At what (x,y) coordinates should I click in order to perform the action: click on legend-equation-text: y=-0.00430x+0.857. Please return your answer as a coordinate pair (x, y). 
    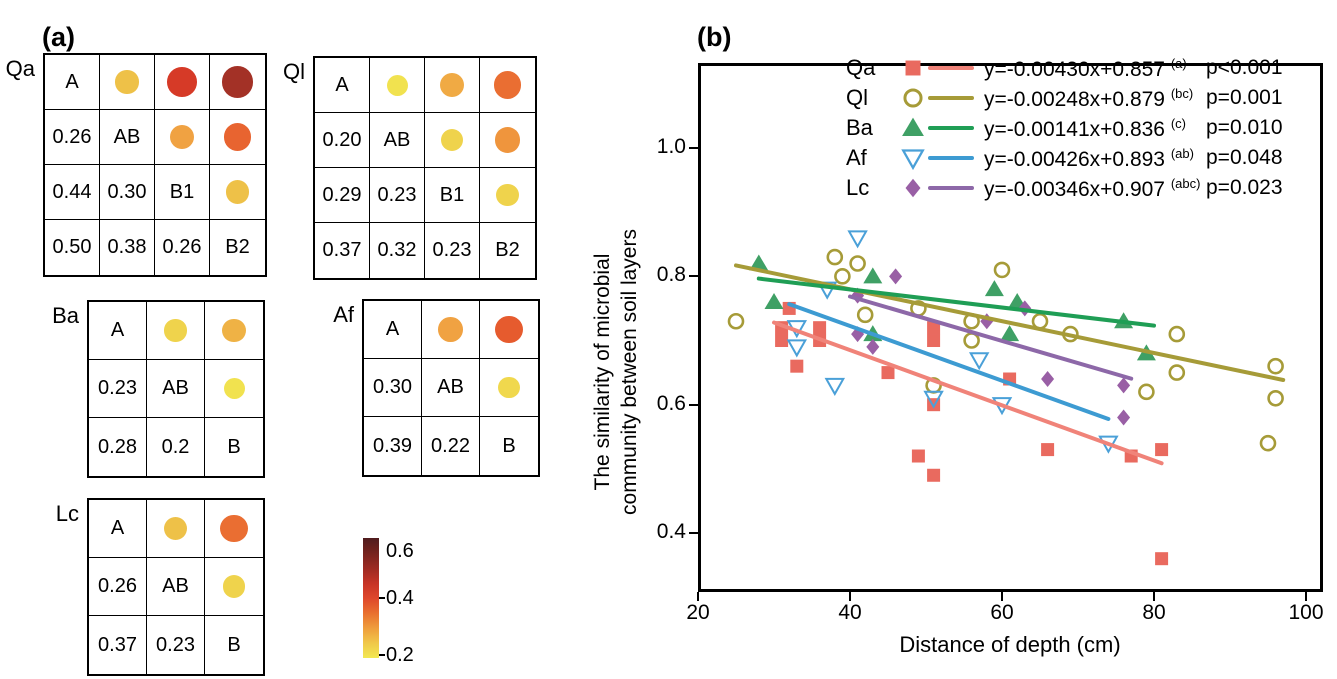
    Looking at the image, I should click on (1074, 69).